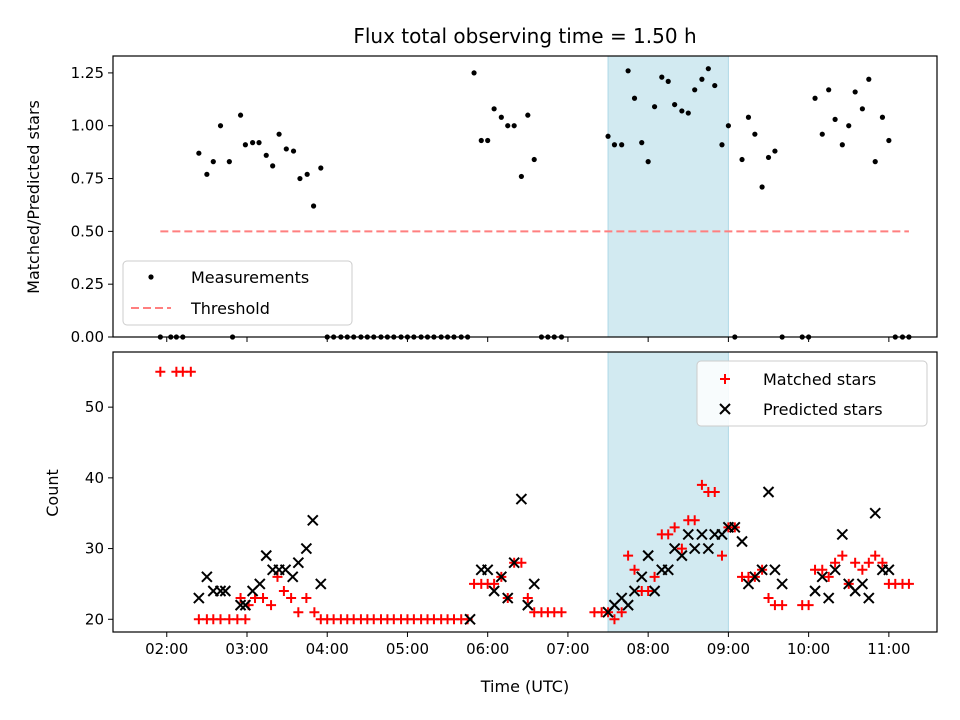 Image resolution: width=960 pixels, height=720 pixels. Describe the element at coordinates (87, 337) in the screenshot. I see `y-tick-label: 0.00` at that location.